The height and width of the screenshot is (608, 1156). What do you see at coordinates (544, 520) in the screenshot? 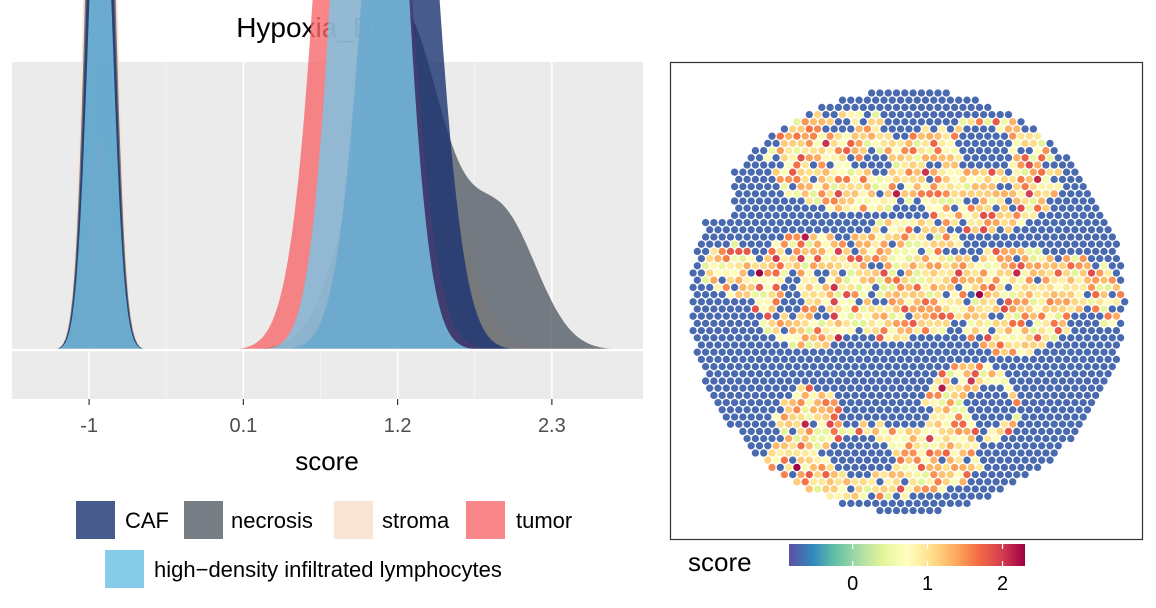
I see `legend-label-tumor: tumor` at bounding box center [544, 520].